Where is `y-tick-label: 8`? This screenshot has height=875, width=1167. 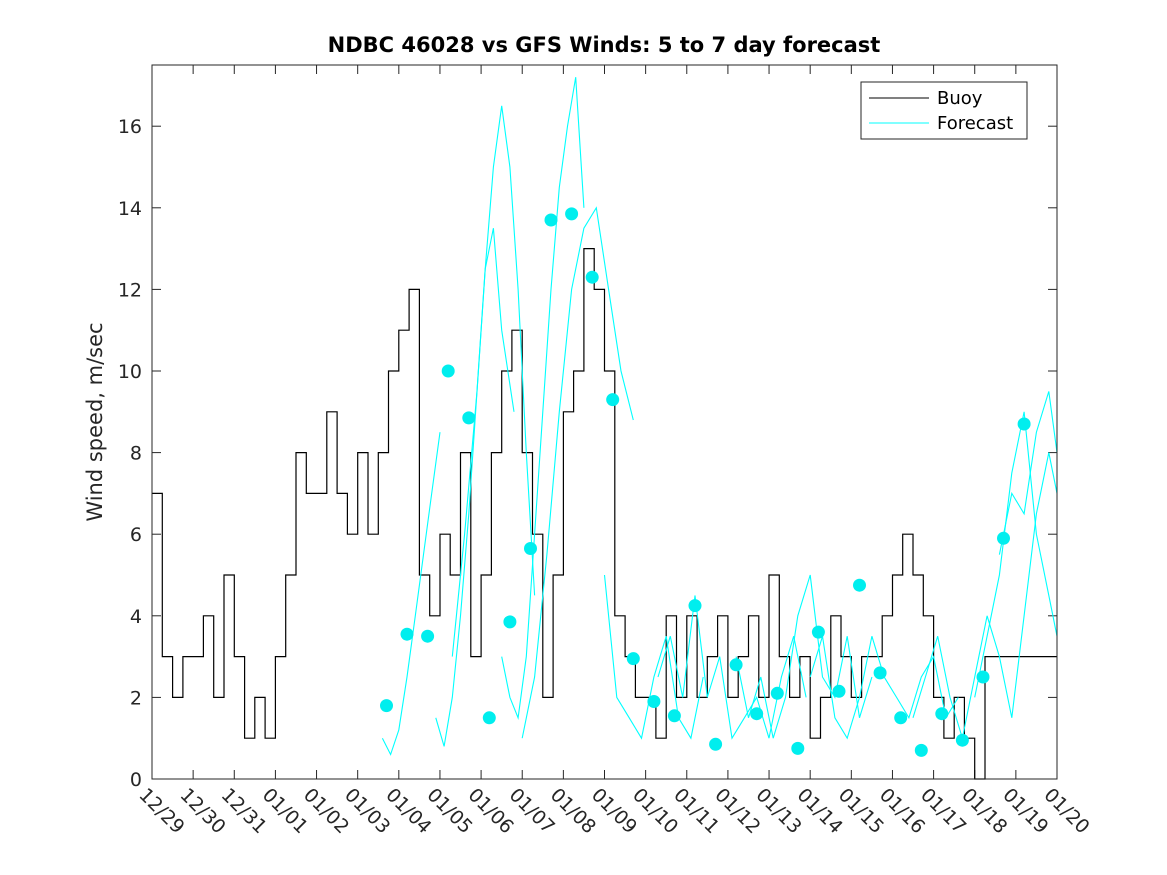 y-tick-label: 8 is located at coordinates (136, 454).